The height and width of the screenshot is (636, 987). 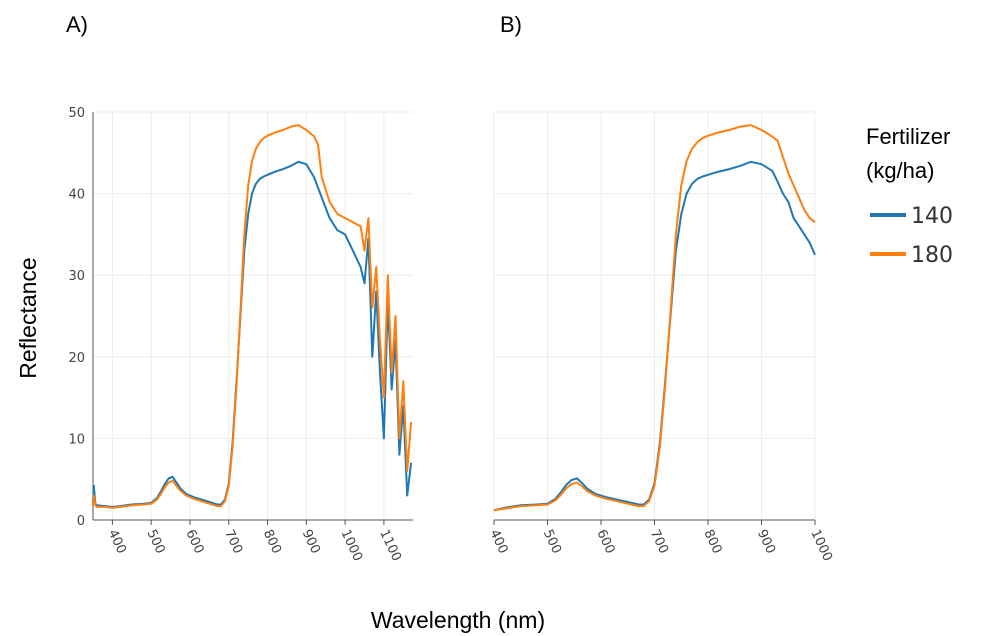 I want to click on legend-title-line-1: Fertilizer, so click(x=908, y=136).